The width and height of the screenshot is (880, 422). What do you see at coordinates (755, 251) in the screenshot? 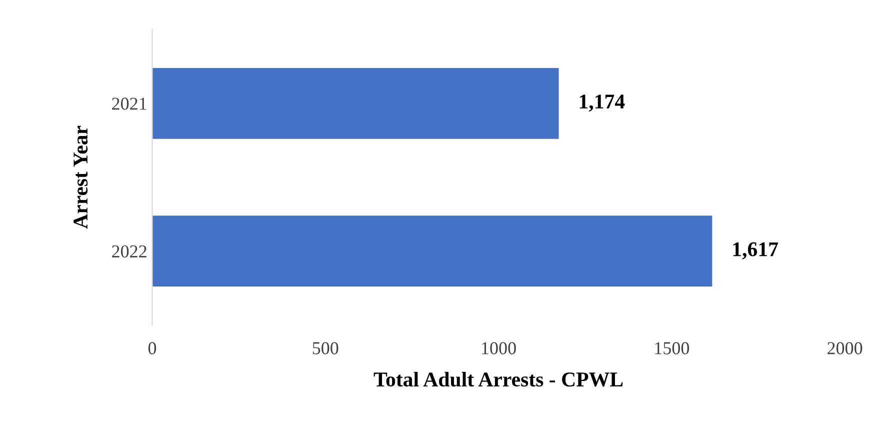
I see `data-label: 1,617` at bounding box center [755, 251].